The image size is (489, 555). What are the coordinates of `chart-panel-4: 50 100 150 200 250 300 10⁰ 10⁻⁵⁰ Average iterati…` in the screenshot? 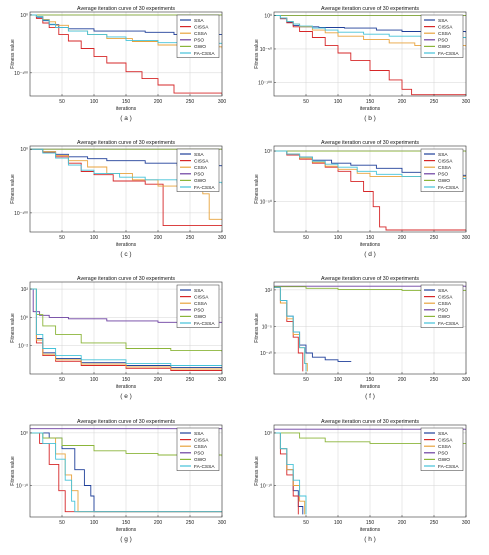 It's located at (362, 199).